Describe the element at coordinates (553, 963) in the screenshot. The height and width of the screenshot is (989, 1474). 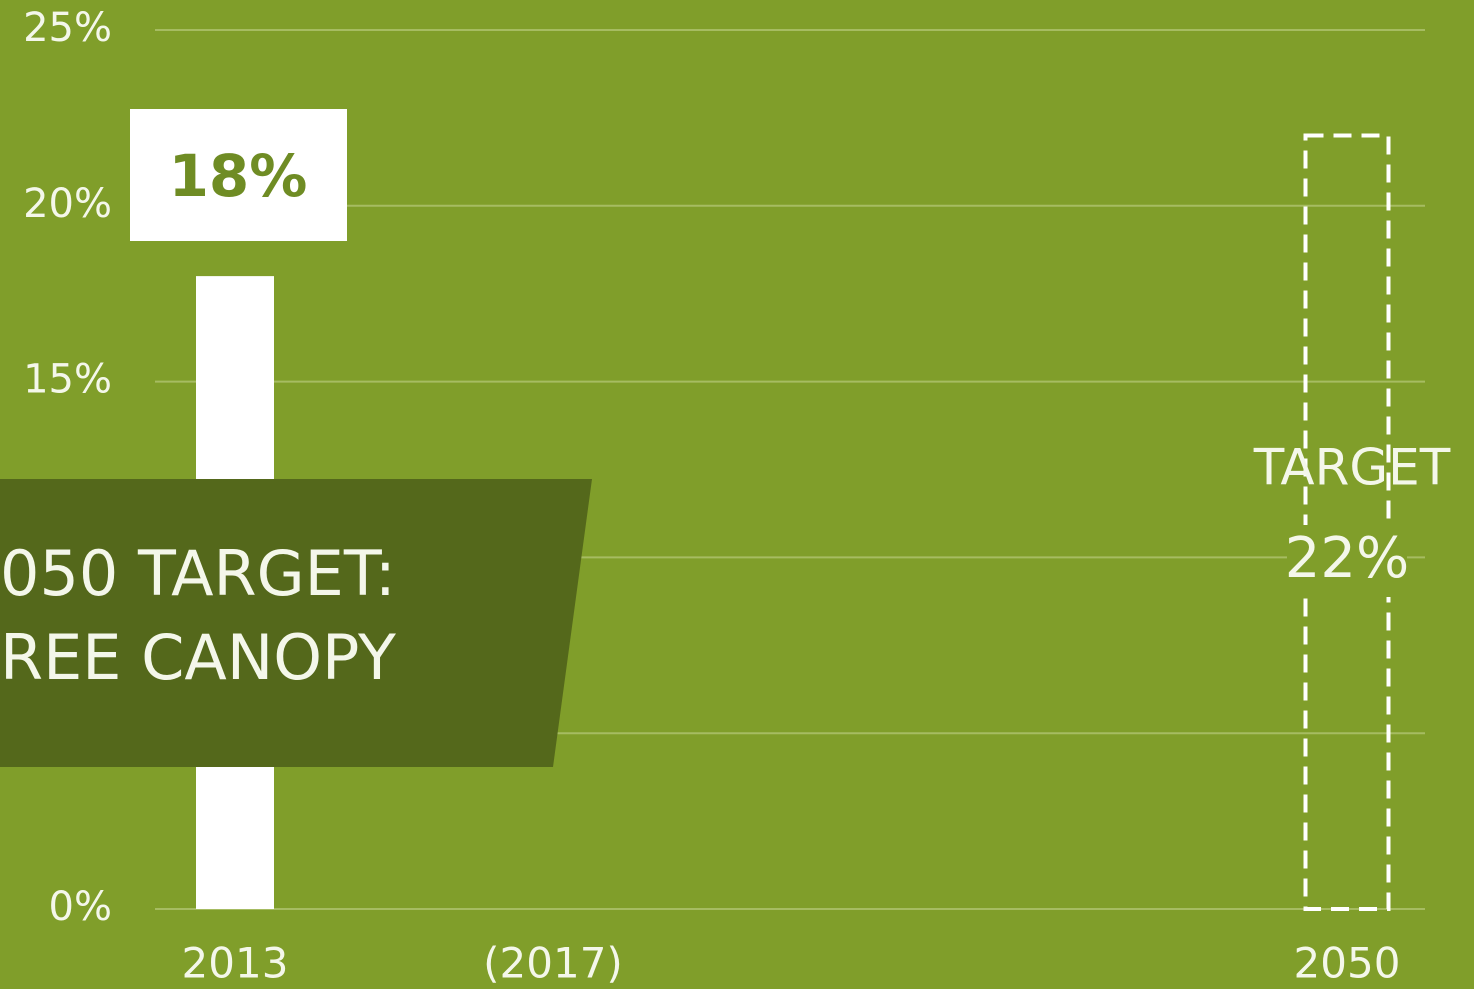
I see `x-tick-label: (2017)` at that location.